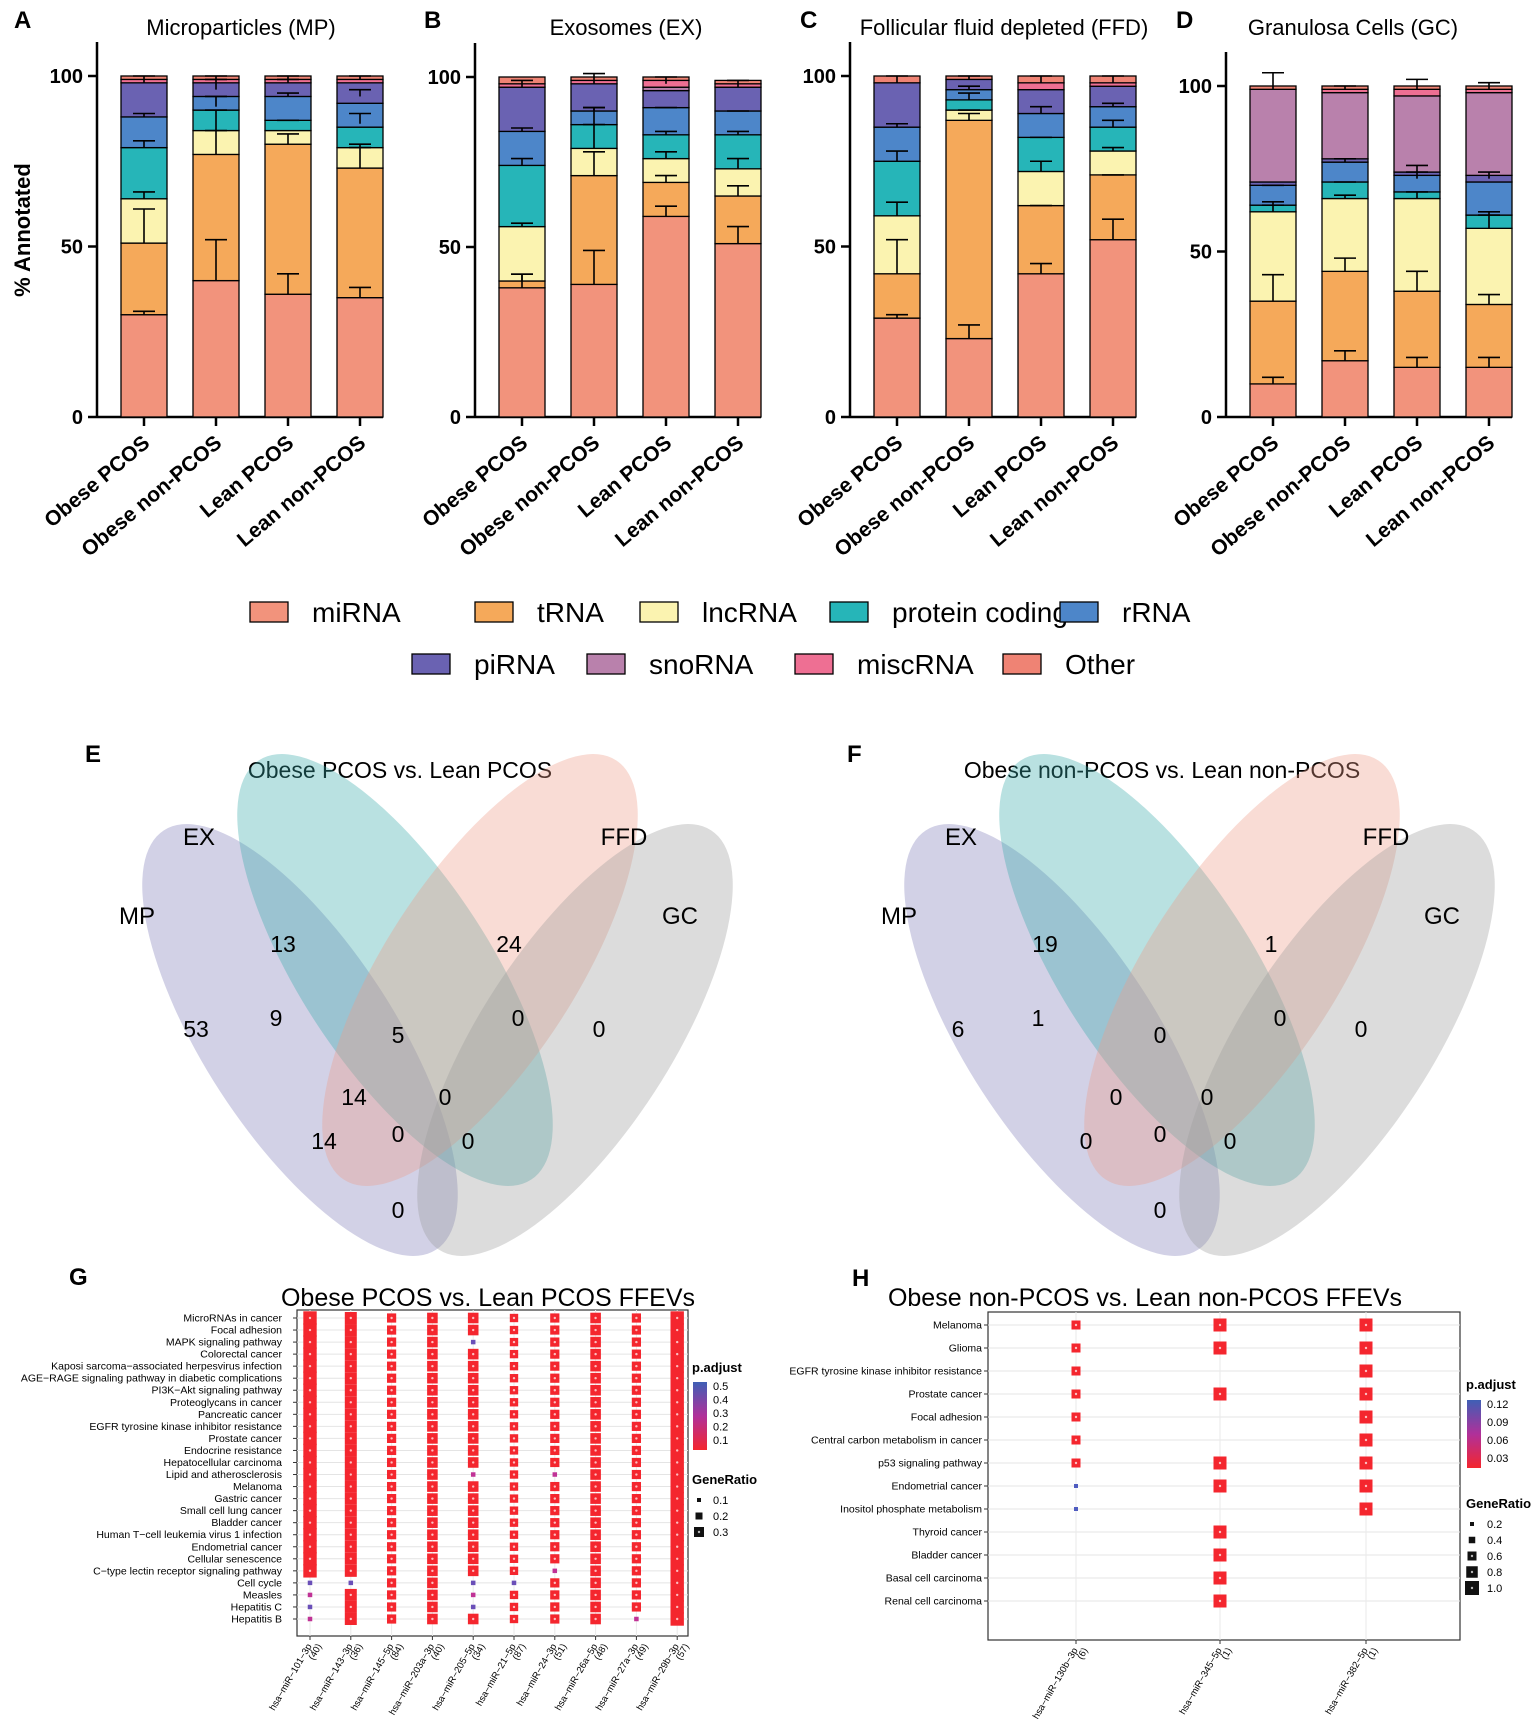 The width and height of the screenshot is (1536, 1724). I want to click on legend-label: miRNA, so click(356, 612).